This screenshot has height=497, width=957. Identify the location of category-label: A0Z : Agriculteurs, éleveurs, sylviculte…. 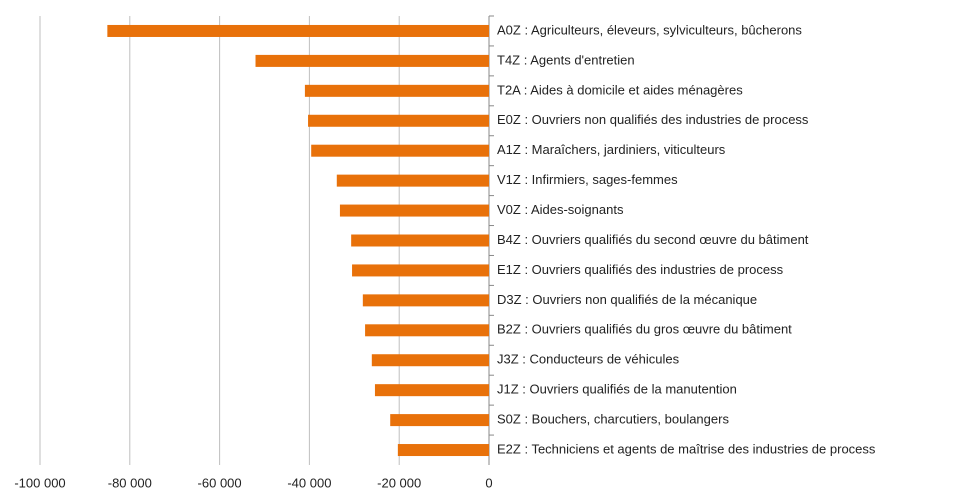
(649, 29).